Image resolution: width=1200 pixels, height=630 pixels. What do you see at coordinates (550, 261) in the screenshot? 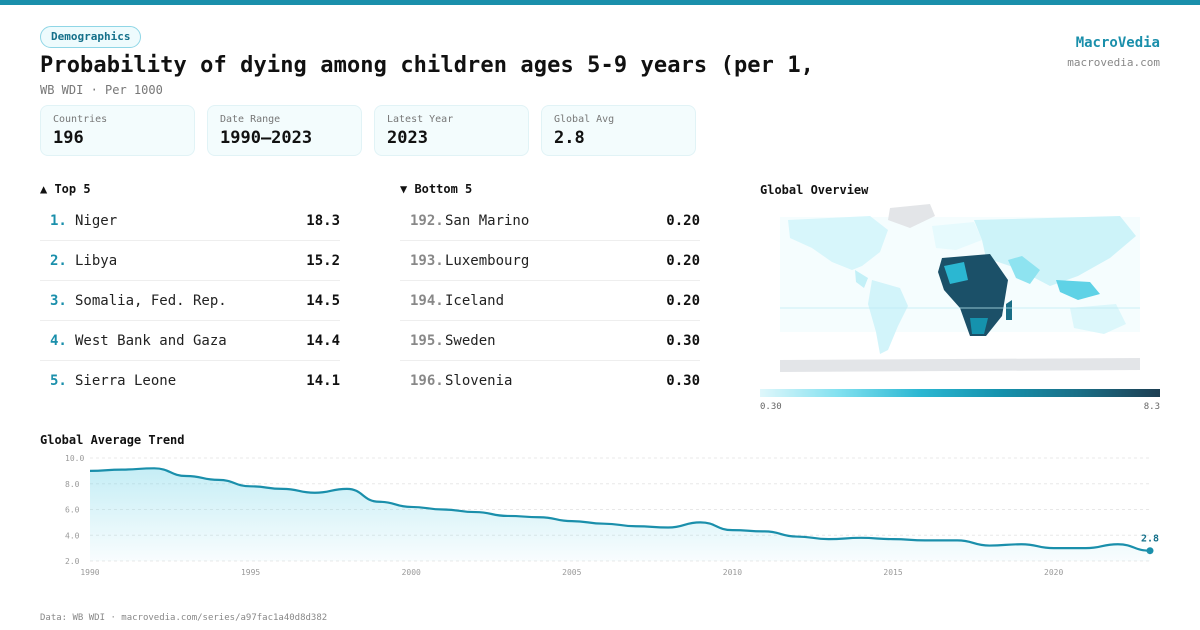
I see `list-item: 193. Luxembourg 0.20` at bounding box center [550, 261].